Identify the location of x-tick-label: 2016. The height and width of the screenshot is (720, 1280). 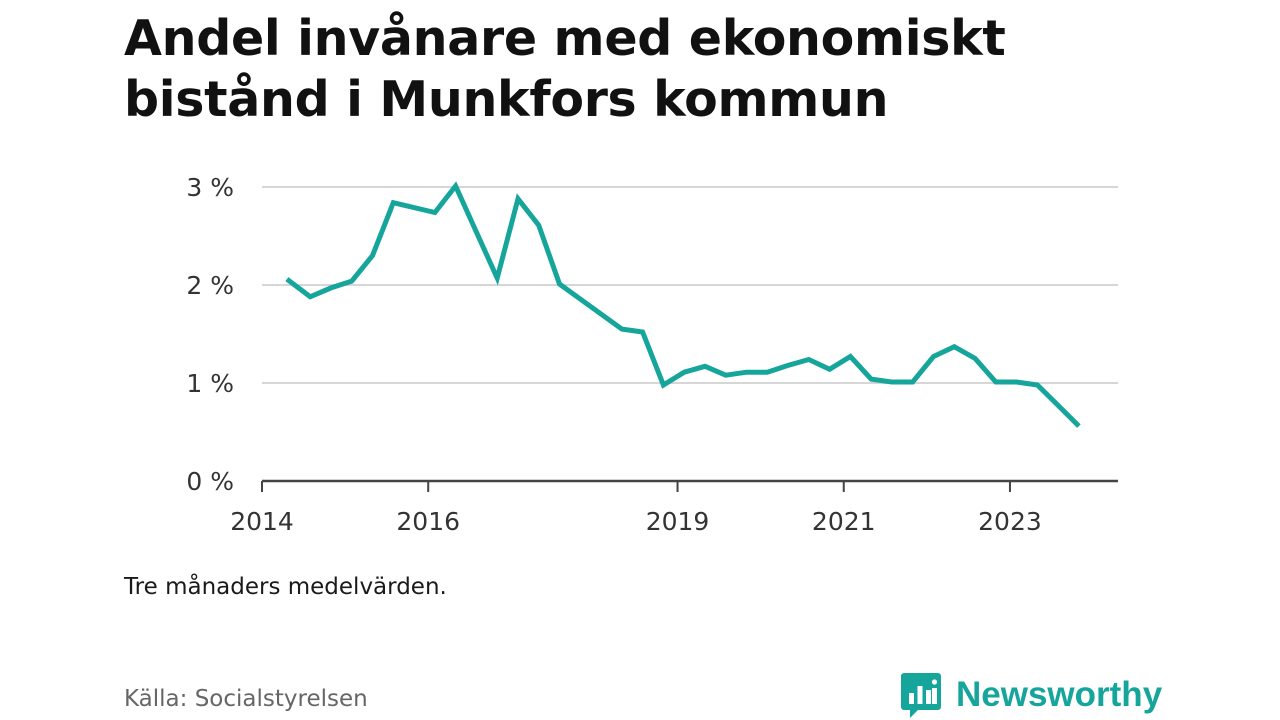
(428, 521).